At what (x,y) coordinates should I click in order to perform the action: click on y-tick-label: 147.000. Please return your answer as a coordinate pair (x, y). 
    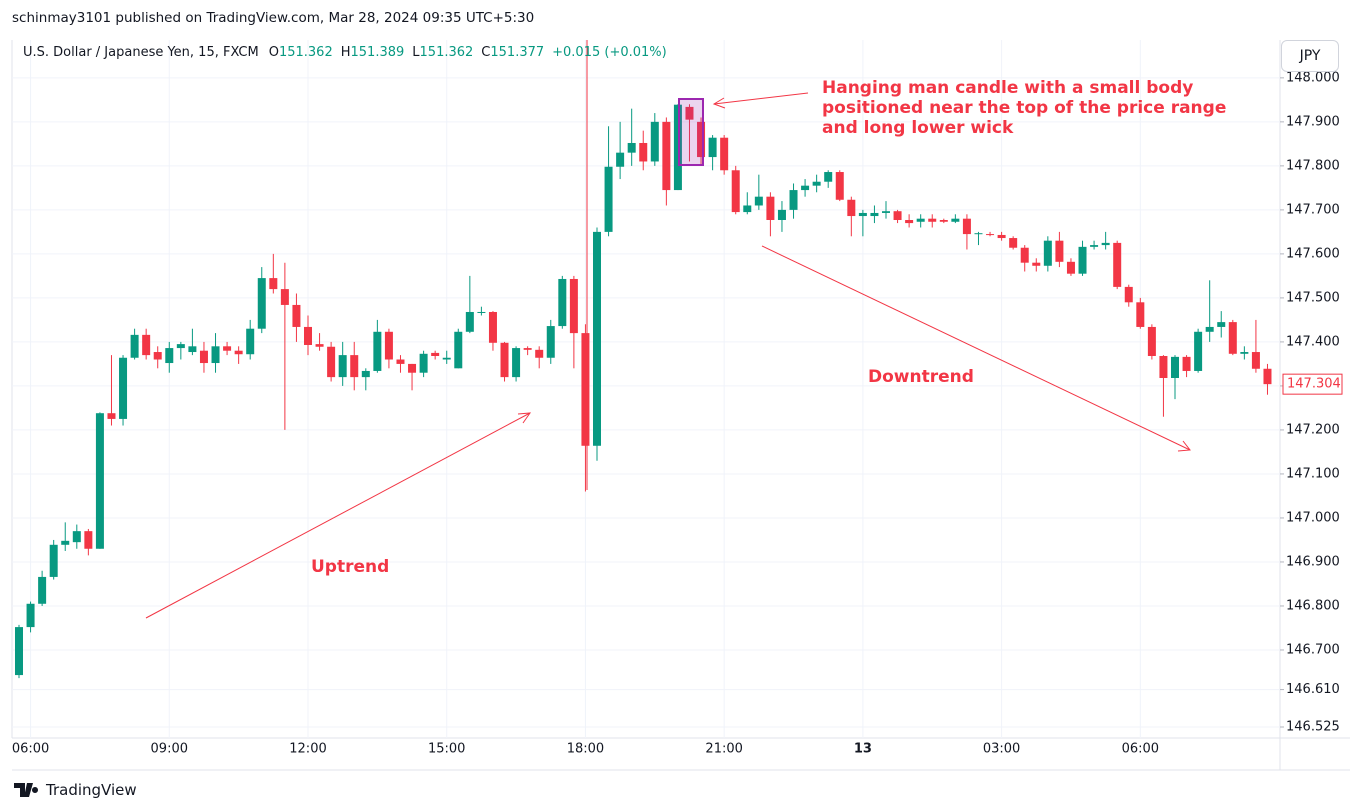
    Looking at the image, I should click on (1313, 517).